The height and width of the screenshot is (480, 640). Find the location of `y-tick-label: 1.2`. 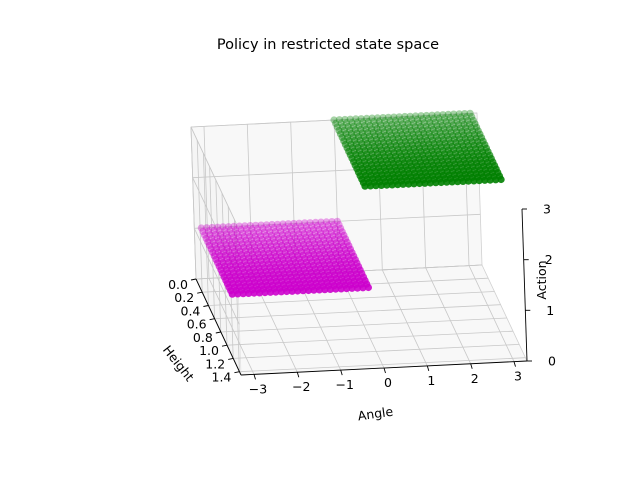

y-tick-label: 1.2 is located at coordinates (215, 363).